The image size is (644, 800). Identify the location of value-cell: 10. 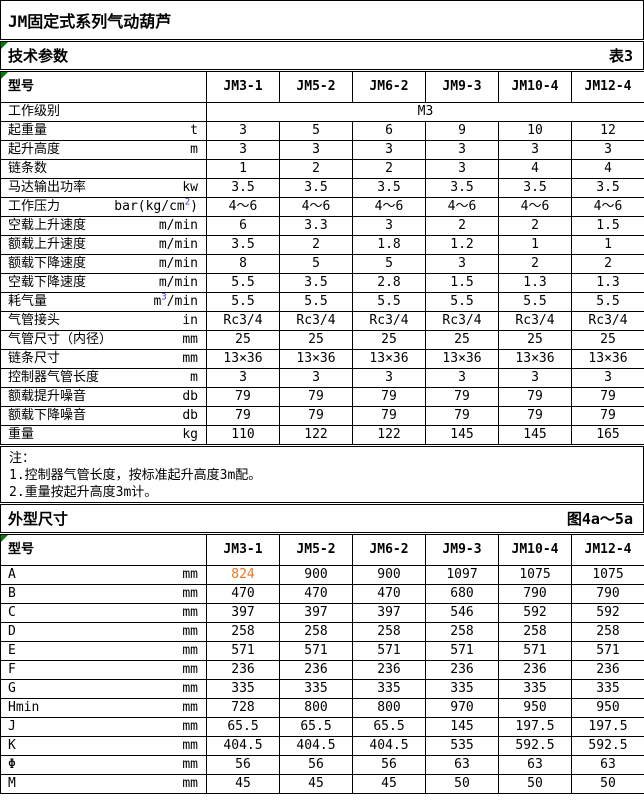
(535, 131).